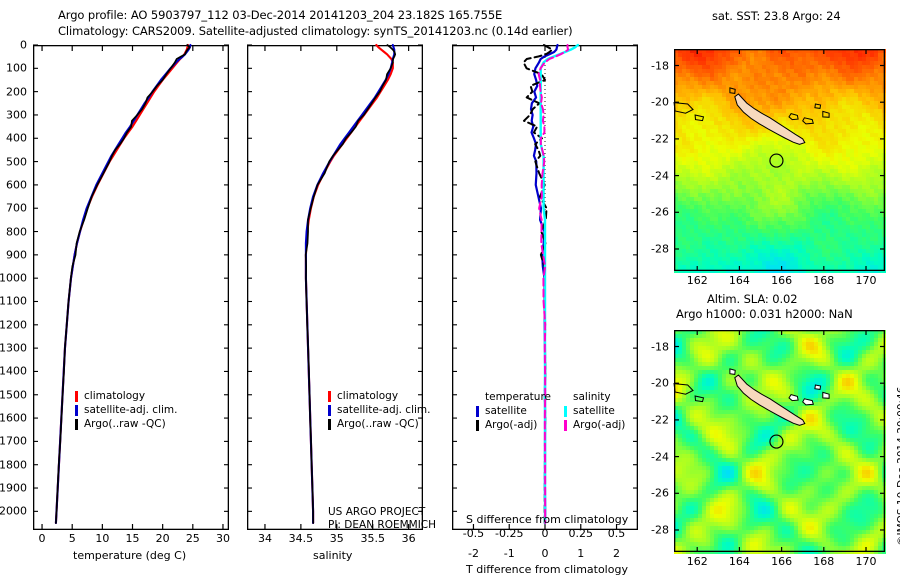 This screenshot has height=580, width=900. What do you see at coordinates (776, 16) in the screenshot?
I see `sst-map-title: sat. SST: 23.8 Argo: 24` at bounding box center [776, 16].